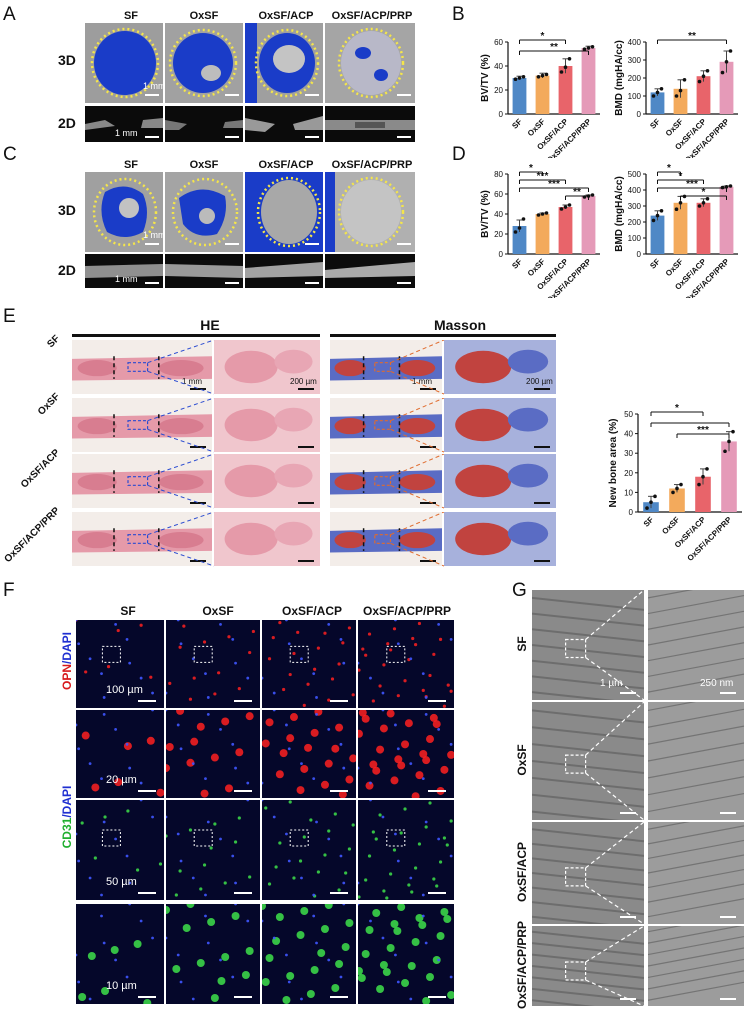  Describe the element at coordinates (303, 381) in the screenshot. I see `scale-label: 200 µm` at that location.